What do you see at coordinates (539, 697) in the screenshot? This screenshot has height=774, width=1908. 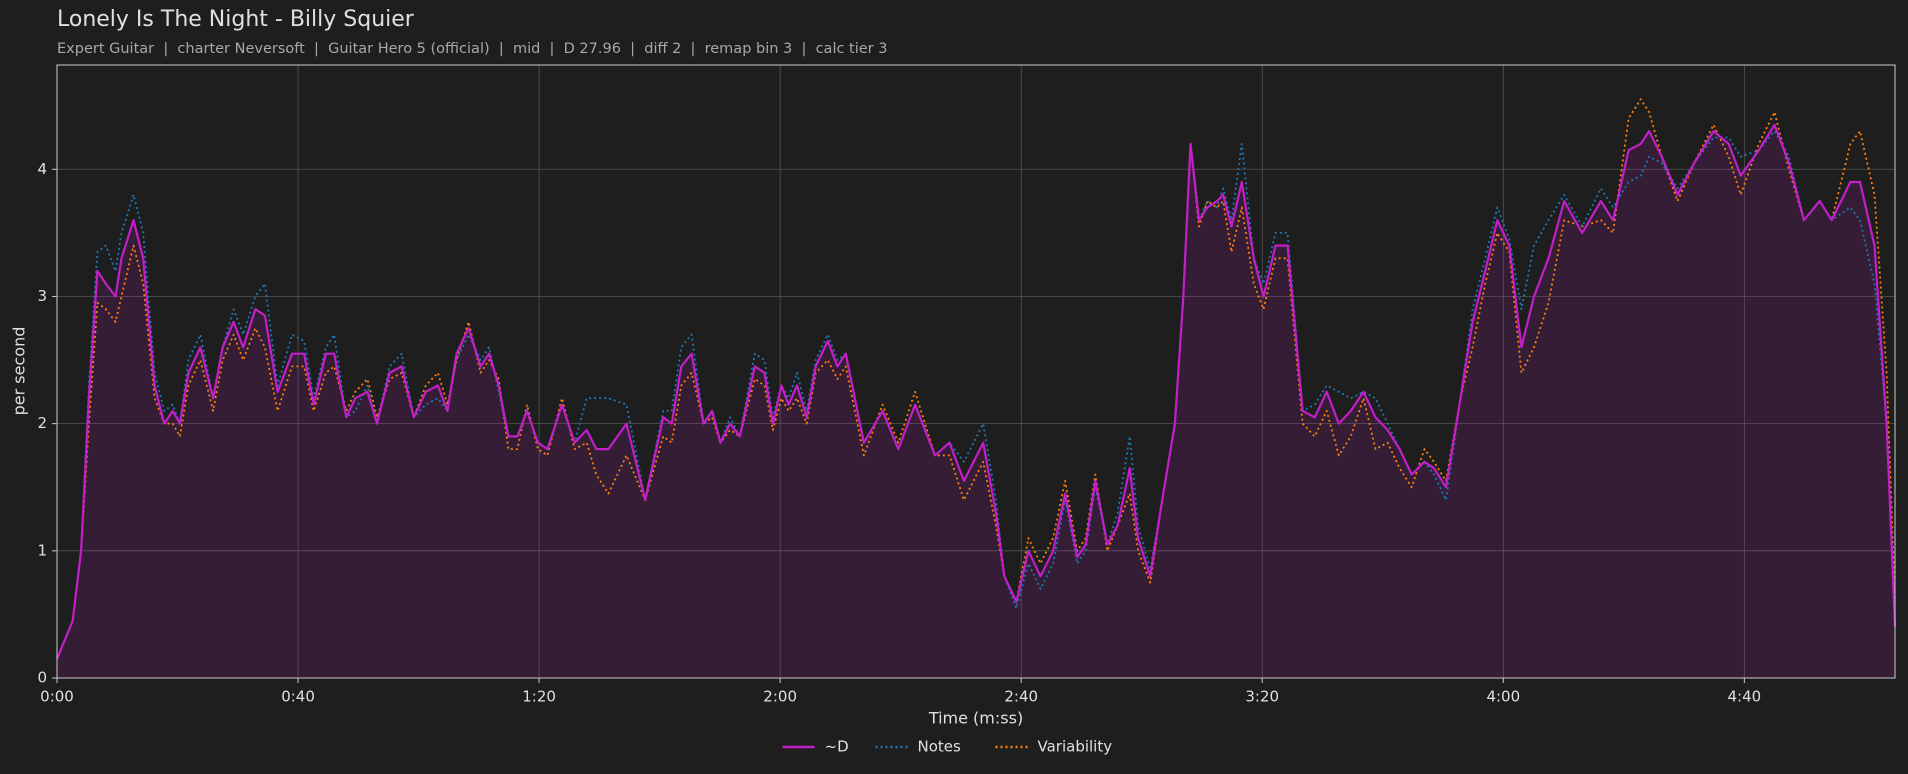 I see `x-tick-label: 1:20` at bounding box center [539, 697].